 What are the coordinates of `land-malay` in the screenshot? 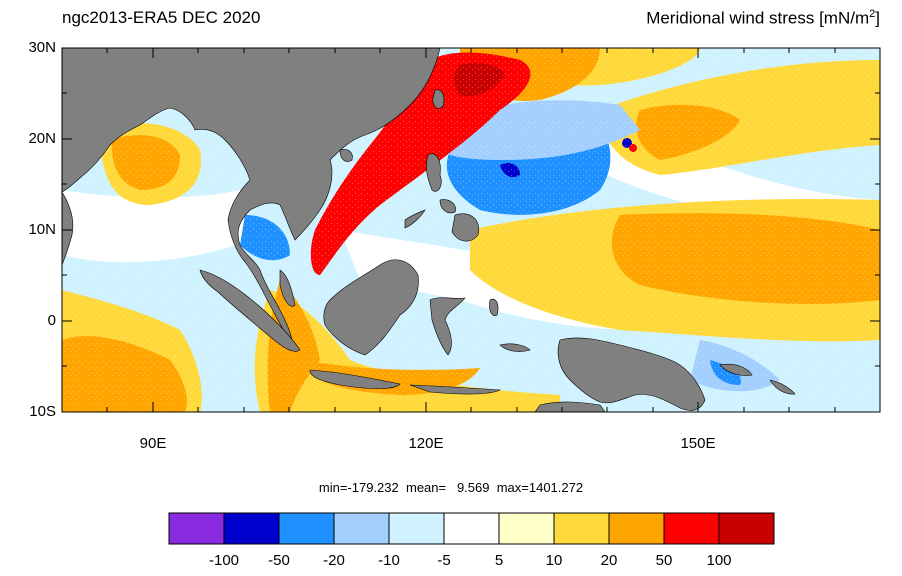 It's located at (287, 288).